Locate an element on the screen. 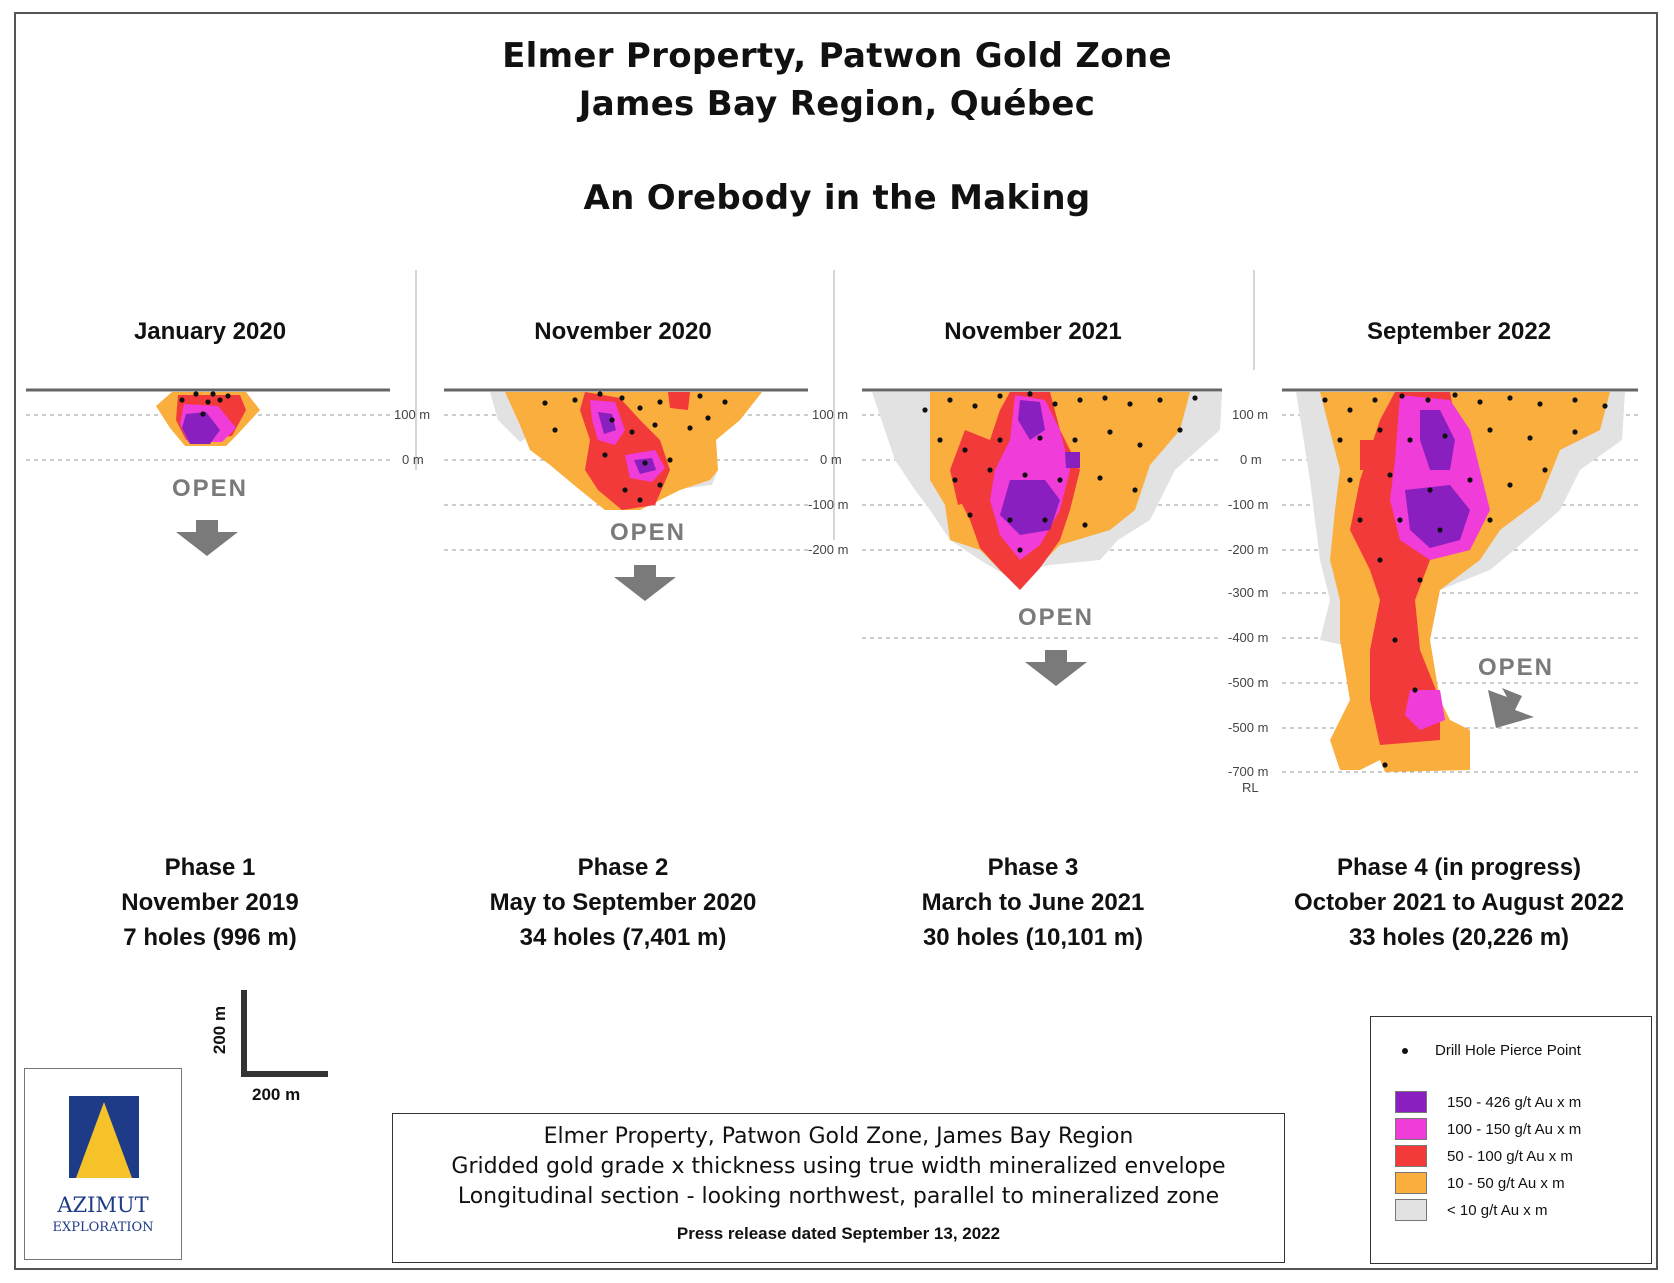 Image resolution: width=1674 pixels, height=1283 pixels. legend-item: 100 - 150 g/t Au x m is located at coordinates (1488, 1129).